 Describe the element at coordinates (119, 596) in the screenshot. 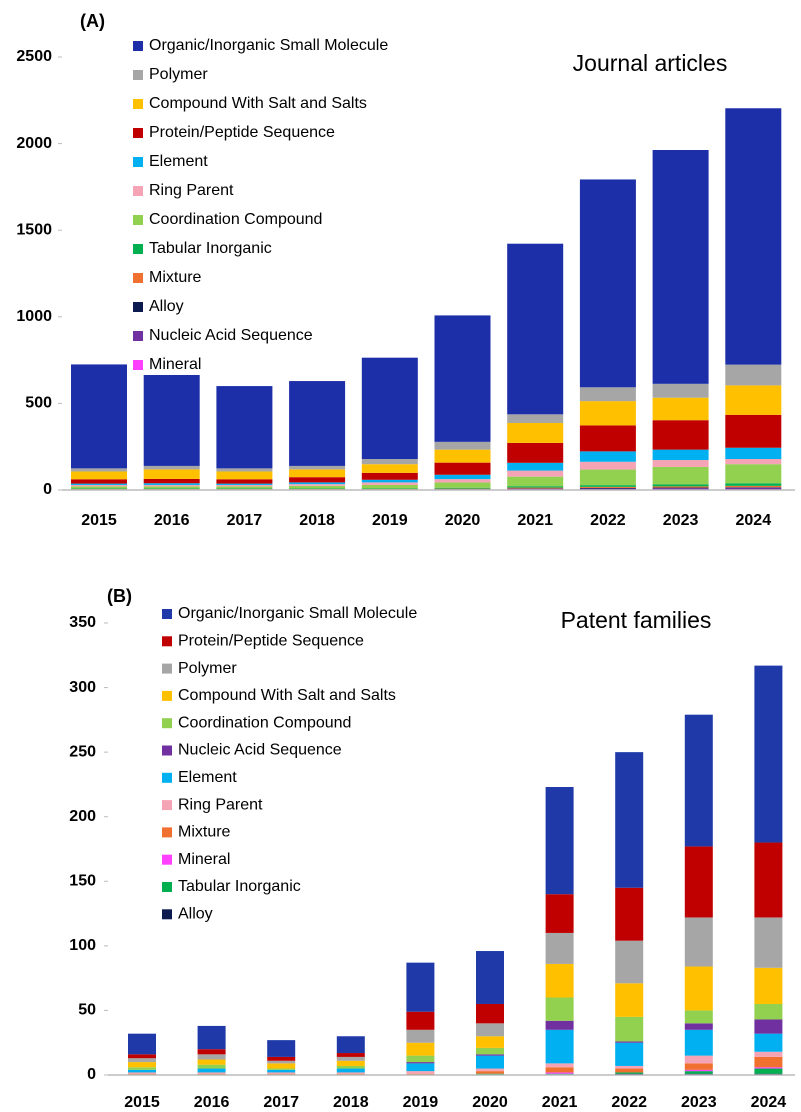

I see `panel-label: (B)` at that location.